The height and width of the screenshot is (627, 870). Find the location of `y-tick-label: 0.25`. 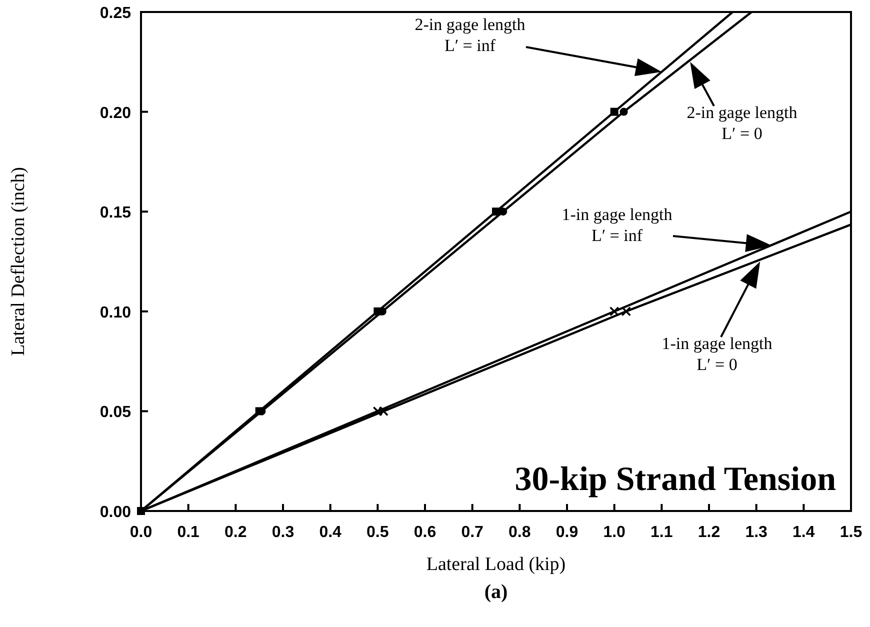

y-tick-label: 0.25 is located at coordinates (116, 13).